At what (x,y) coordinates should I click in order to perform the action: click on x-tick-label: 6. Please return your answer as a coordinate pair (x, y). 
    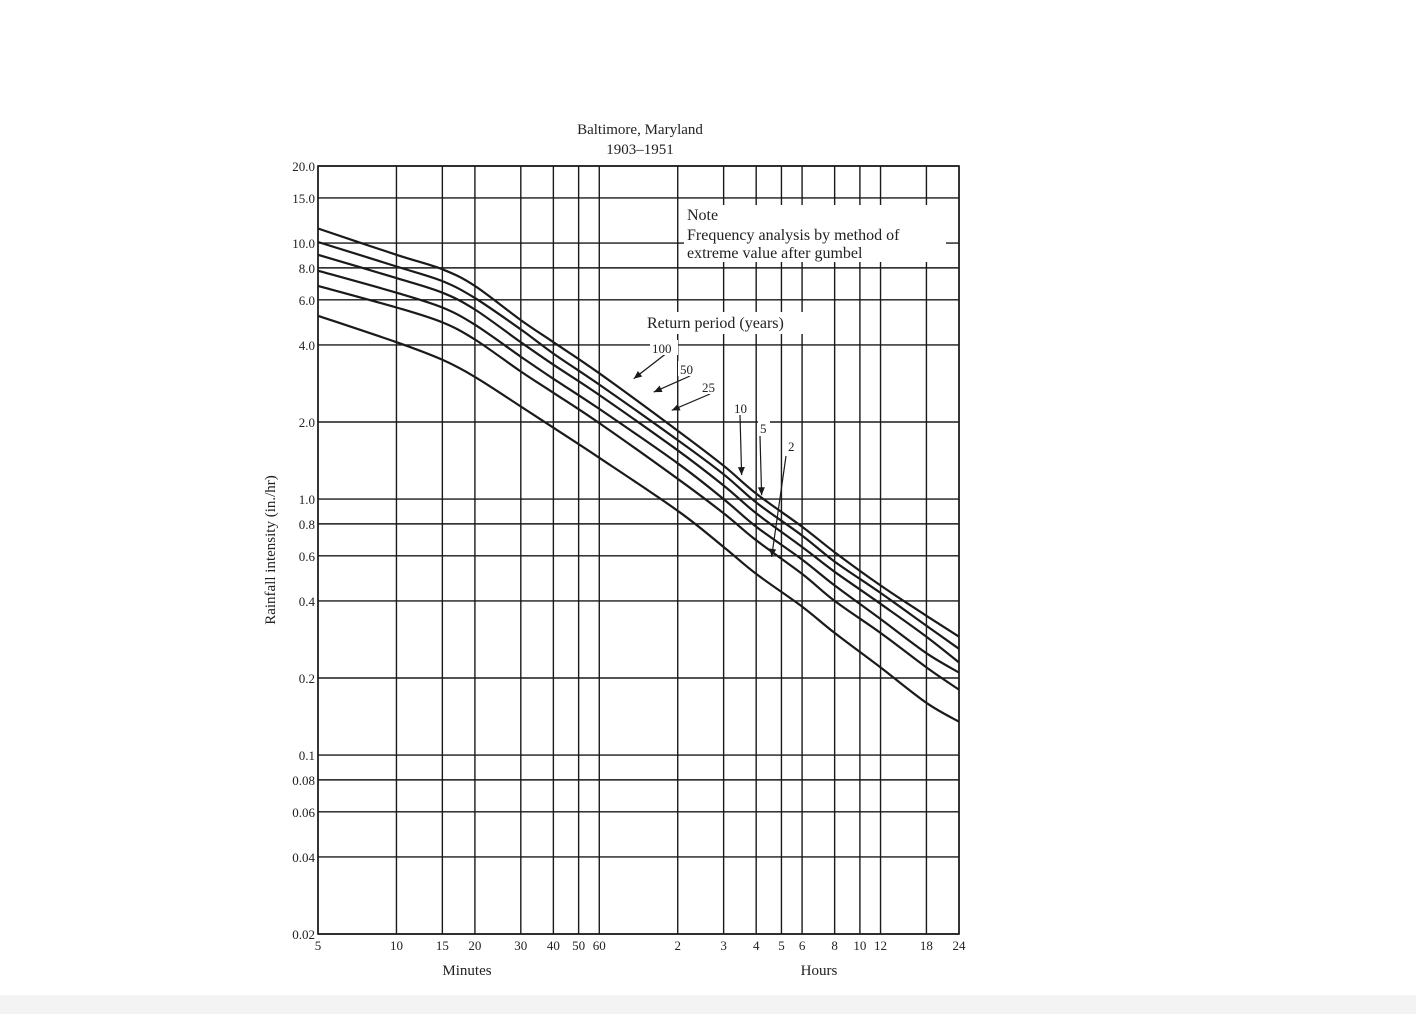
    Looking at the image, I should click on (802, 945).